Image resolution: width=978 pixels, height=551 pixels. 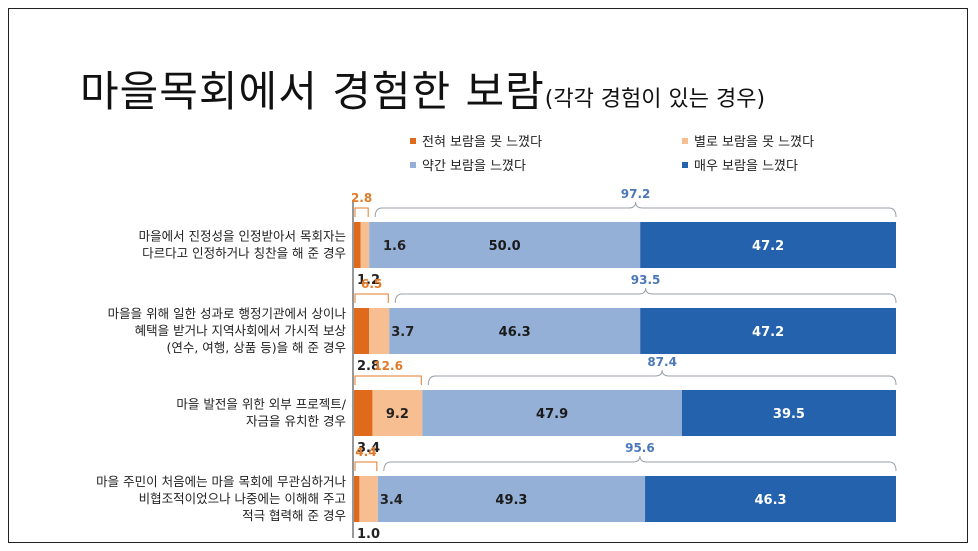 I want to click on negative-total-label: 12.6, so click(x=388, y=366).